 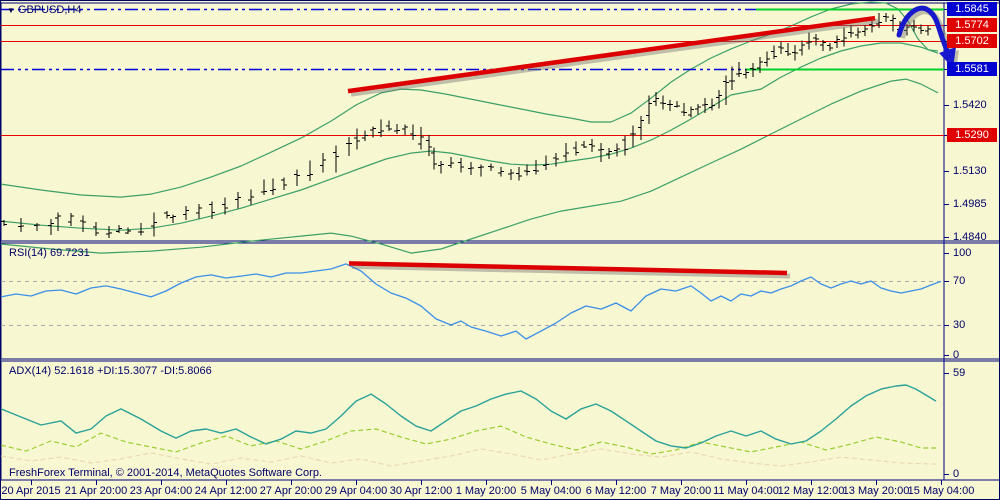 I want to click on symbol-text: GBPUSD,H4, so click(x=49, y=10).